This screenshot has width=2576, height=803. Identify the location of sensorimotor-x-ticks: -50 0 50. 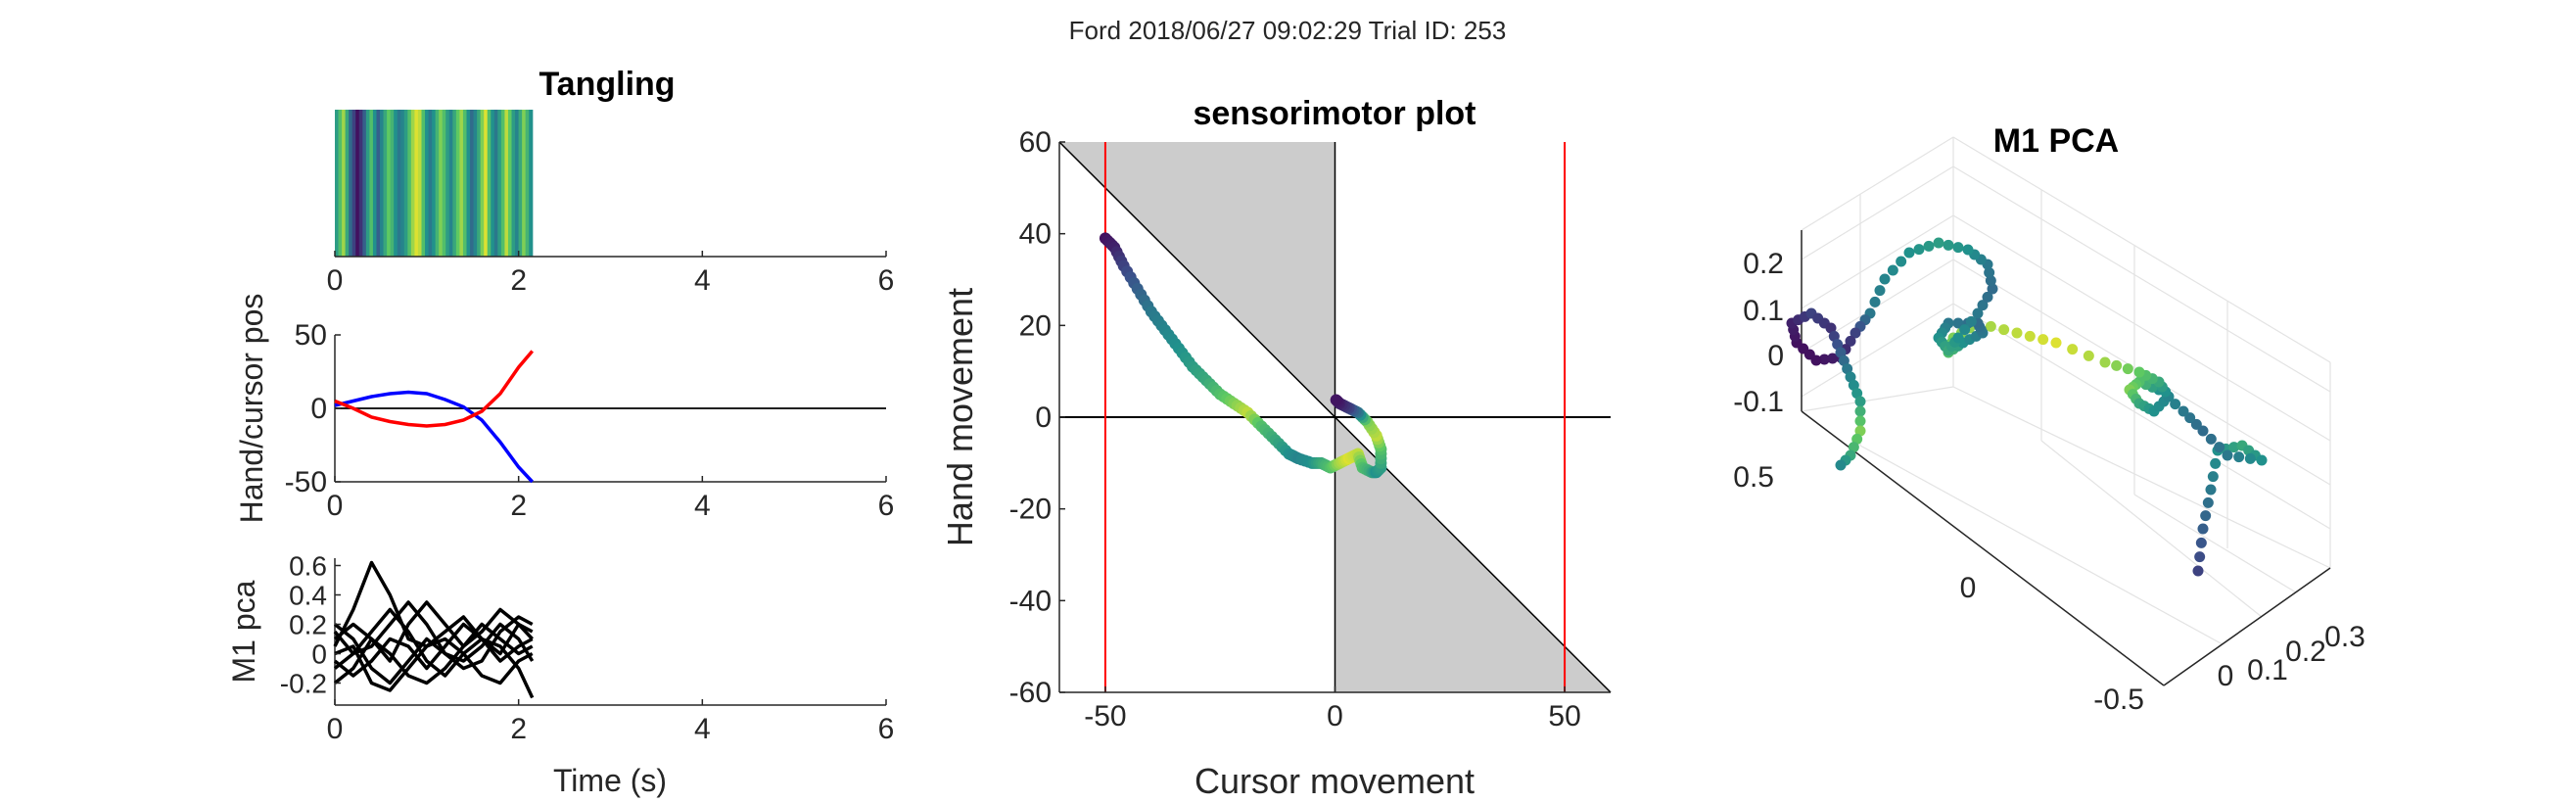
(1332, 709).